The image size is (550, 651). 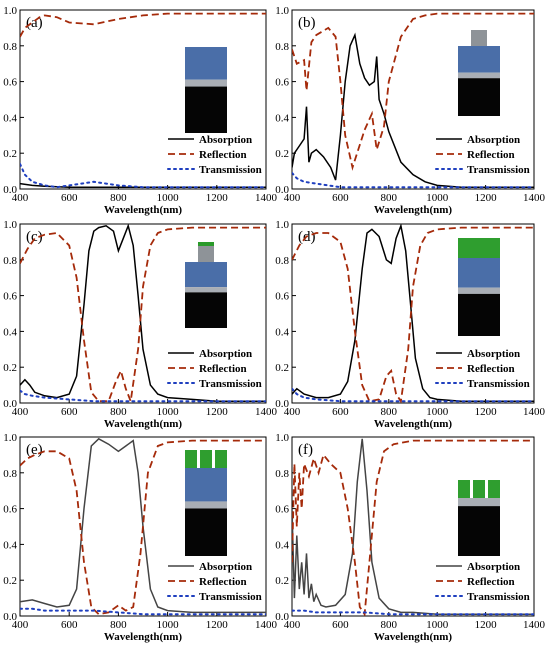 What do you see at coordinates (305, 450) in the screenshot?
I see `panel-label: (f)` at bounding box center [305, 450].